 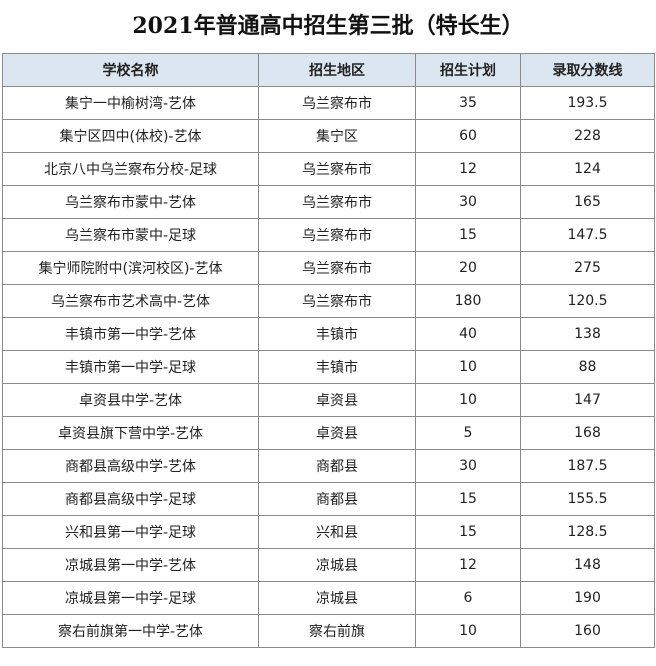 What do you see at coordinates (587, 70) in the screenshot?
I see `header-cell: 录取分数线` at bounding box center [587, 70].